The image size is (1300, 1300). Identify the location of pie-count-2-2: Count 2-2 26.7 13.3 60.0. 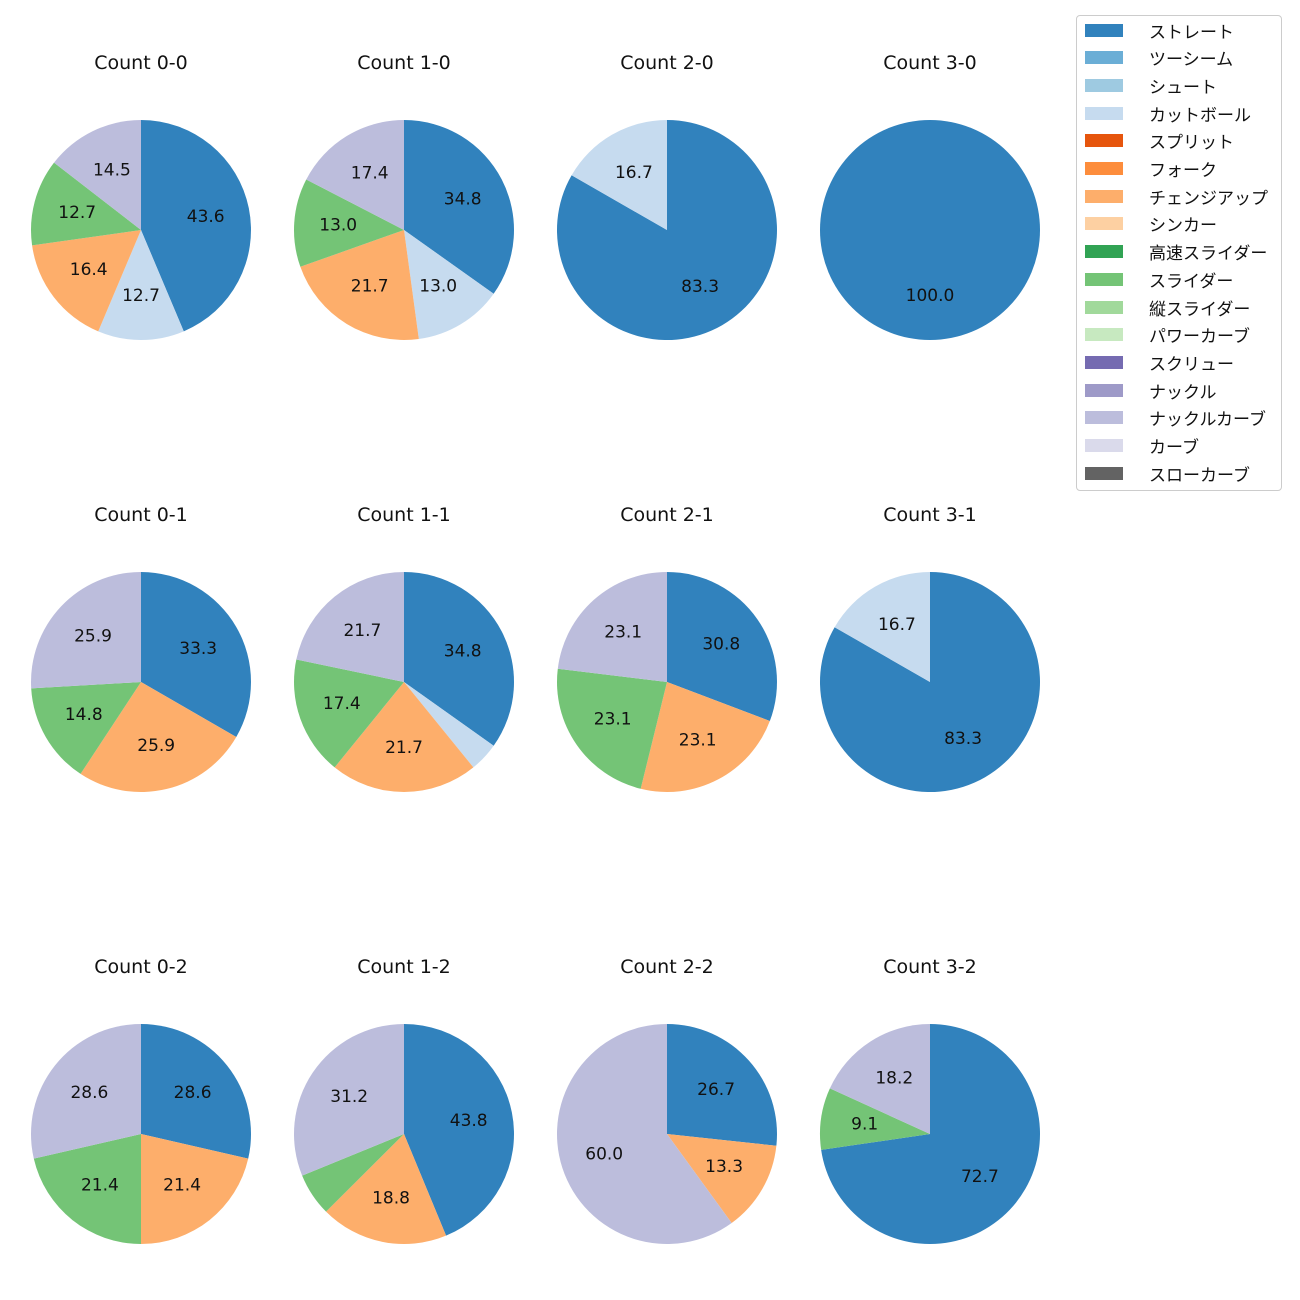
(667, 1100).